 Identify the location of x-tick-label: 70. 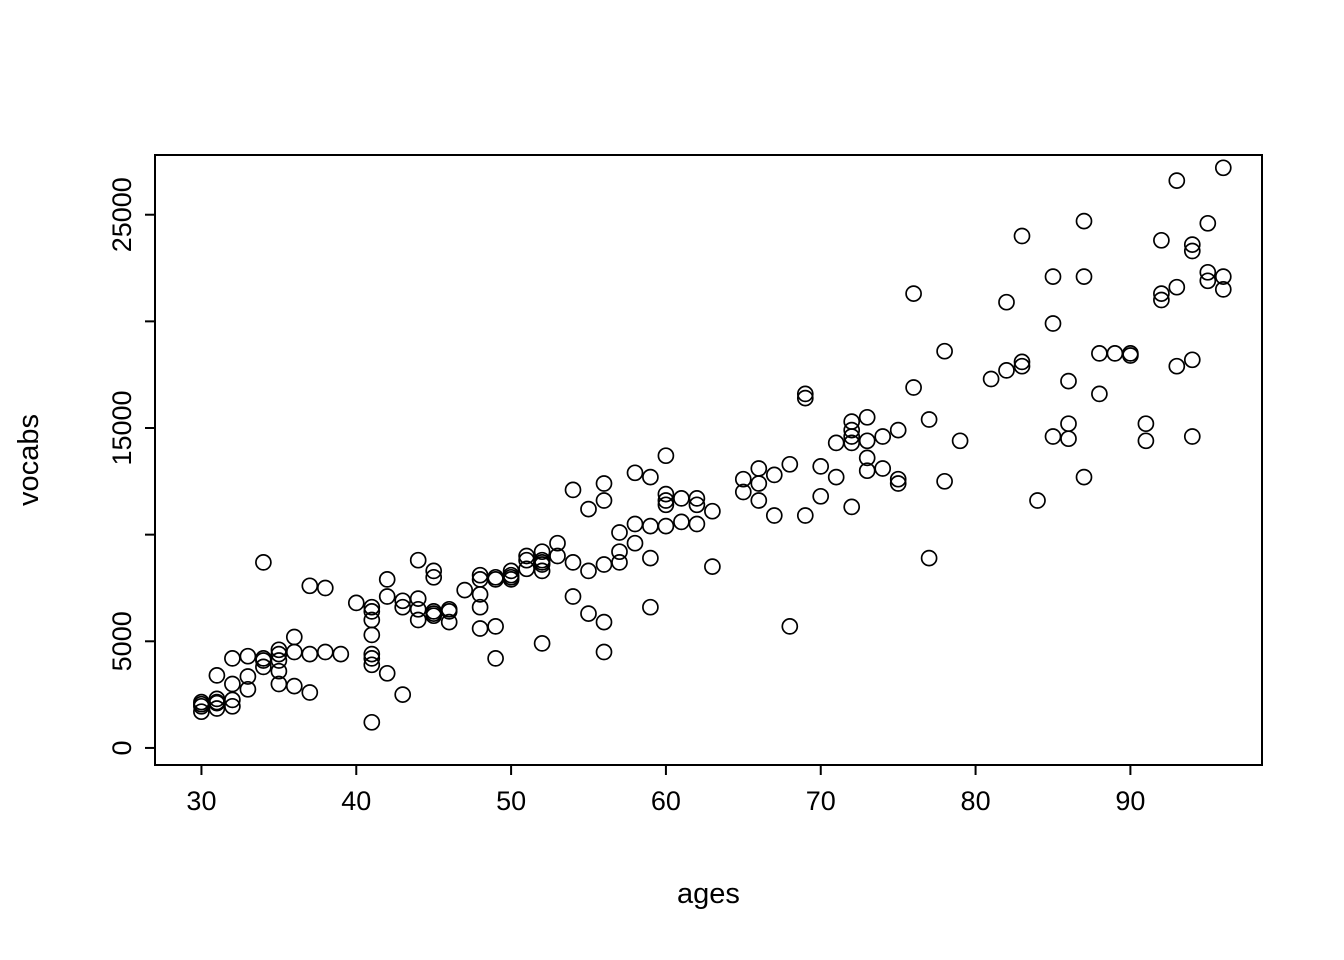
(821, 801).